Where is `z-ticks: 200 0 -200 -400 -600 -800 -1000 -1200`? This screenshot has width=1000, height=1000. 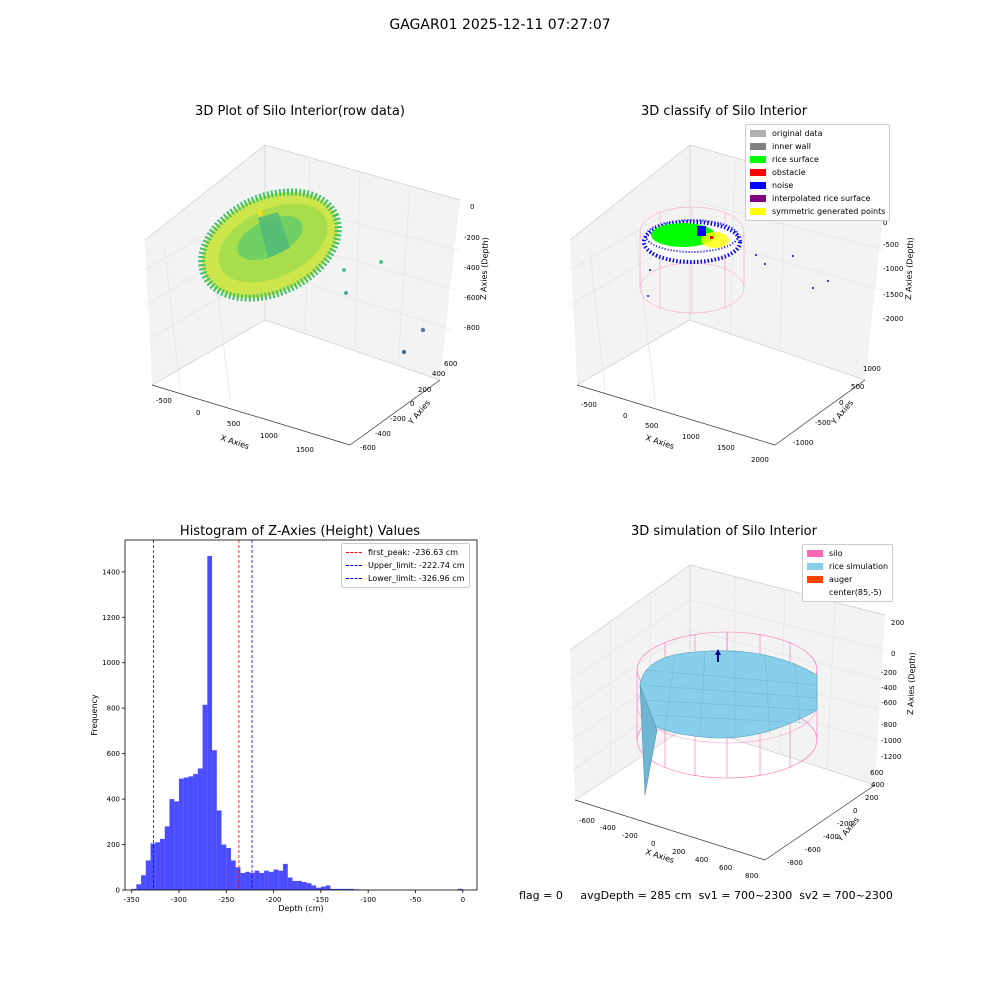
z-ticks: 200 0 -200 -400 -600 -800 -1000 -1200 is located at coordinates (892, 690).